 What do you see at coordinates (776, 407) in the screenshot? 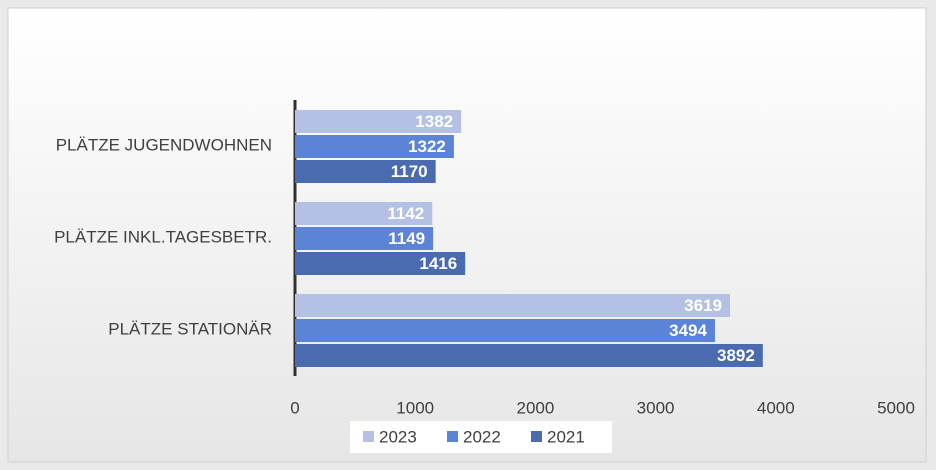
I see `x-tick-label: 4000` at bounding box center [776, 407].